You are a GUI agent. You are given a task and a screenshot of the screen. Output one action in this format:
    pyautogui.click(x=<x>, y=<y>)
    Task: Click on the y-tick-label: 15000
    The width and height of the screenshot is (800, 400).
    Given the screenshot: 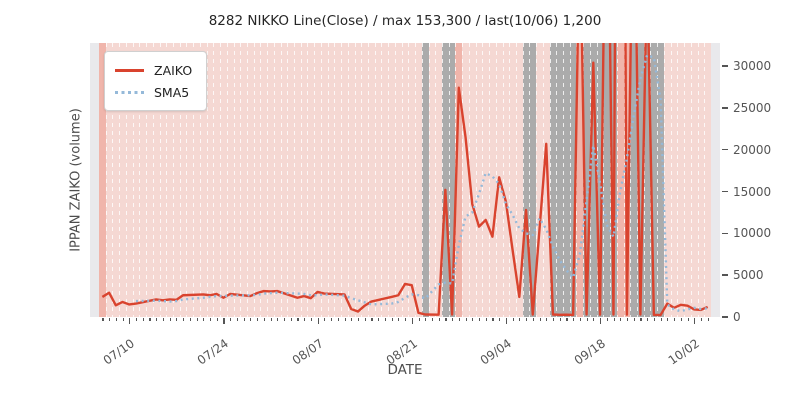 What is the action you would take?
    pyautogui.click(x=752, y=191)
    